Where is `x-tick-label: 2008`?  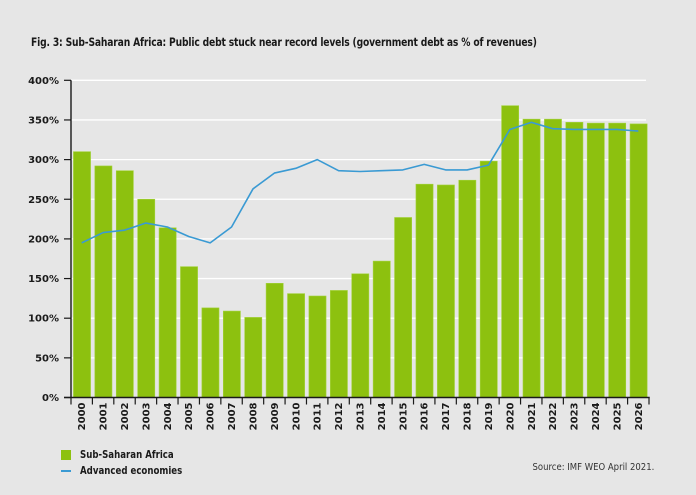
x-tick-label: 2008 is located at coordinates (253, 416).